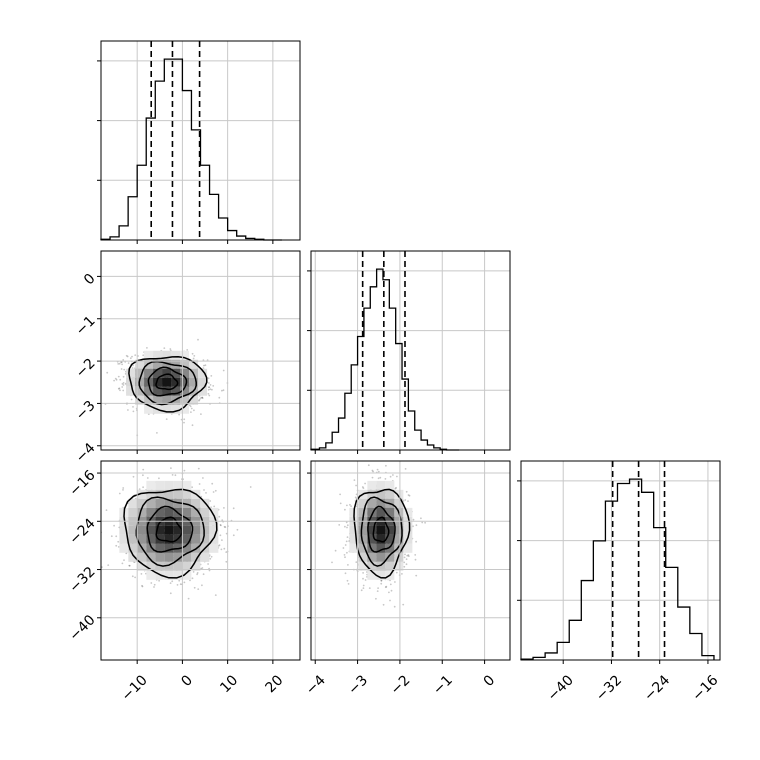 This screenshot has width=760, height=760. I want to click on y-tick-label: −40, so click(82, 628).